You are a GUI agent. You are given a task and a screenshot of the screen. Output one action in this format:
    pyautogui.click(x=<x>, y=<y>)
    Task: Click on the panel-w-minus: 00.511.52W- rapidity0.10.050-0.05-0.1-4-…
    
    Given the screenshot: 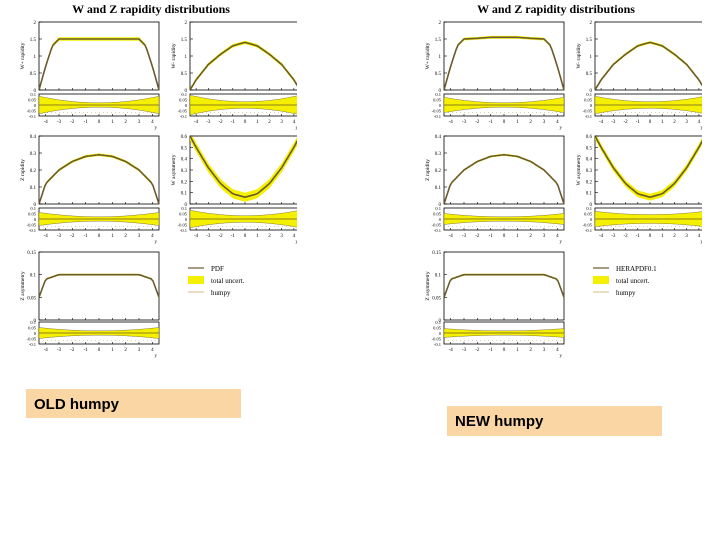 What is the action you would take?
    pyautogui.click(x=639, y=76)
    